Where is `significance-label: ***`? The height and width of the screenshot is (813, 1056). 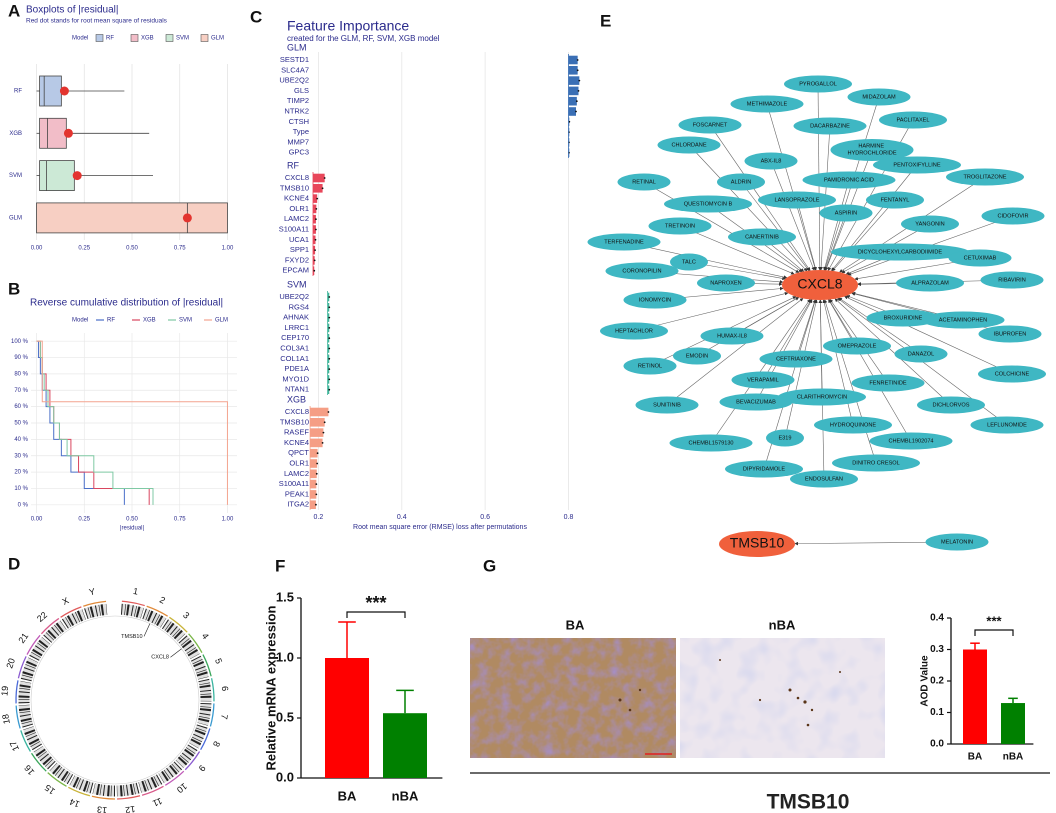
significance-label: *** is located at coordinates (375, 603).